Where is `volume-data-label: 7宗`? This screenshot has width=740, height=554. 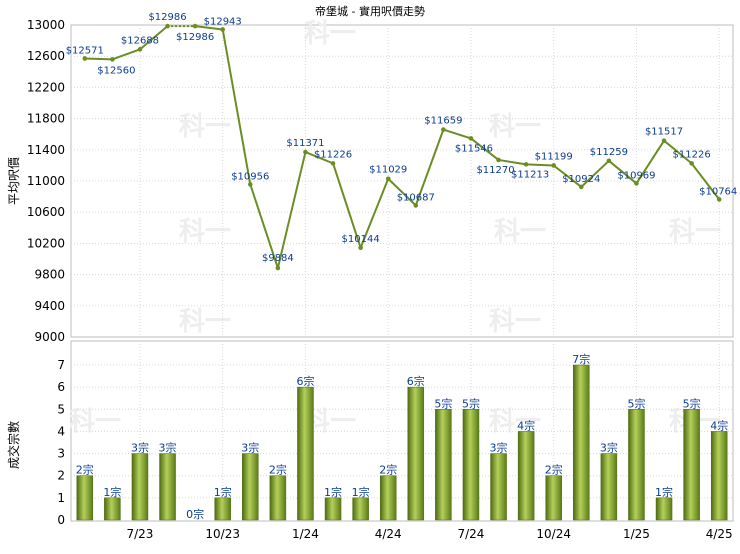 volume-data-label: 7宗 is located at coordinates (581, 359).